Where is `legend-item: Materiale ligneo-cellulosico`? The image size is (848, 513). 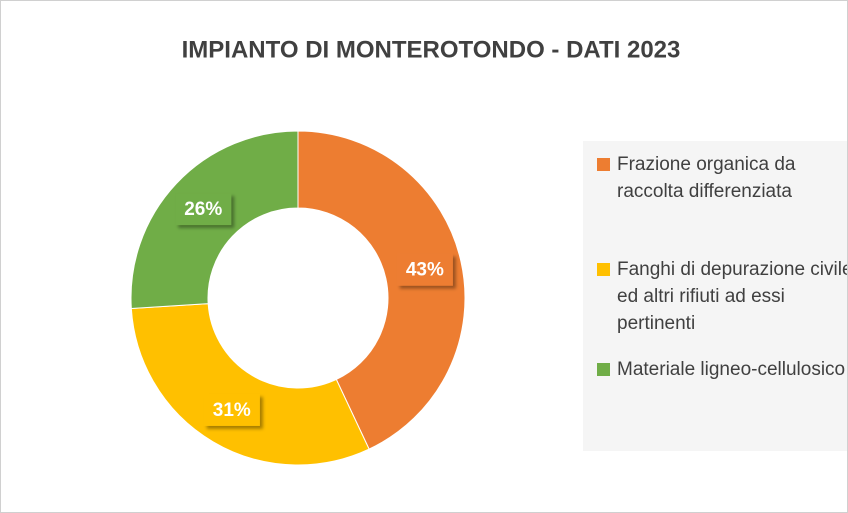 legend-item: Materiale ligneo-cellulosico is located at coordinates (722, 369).